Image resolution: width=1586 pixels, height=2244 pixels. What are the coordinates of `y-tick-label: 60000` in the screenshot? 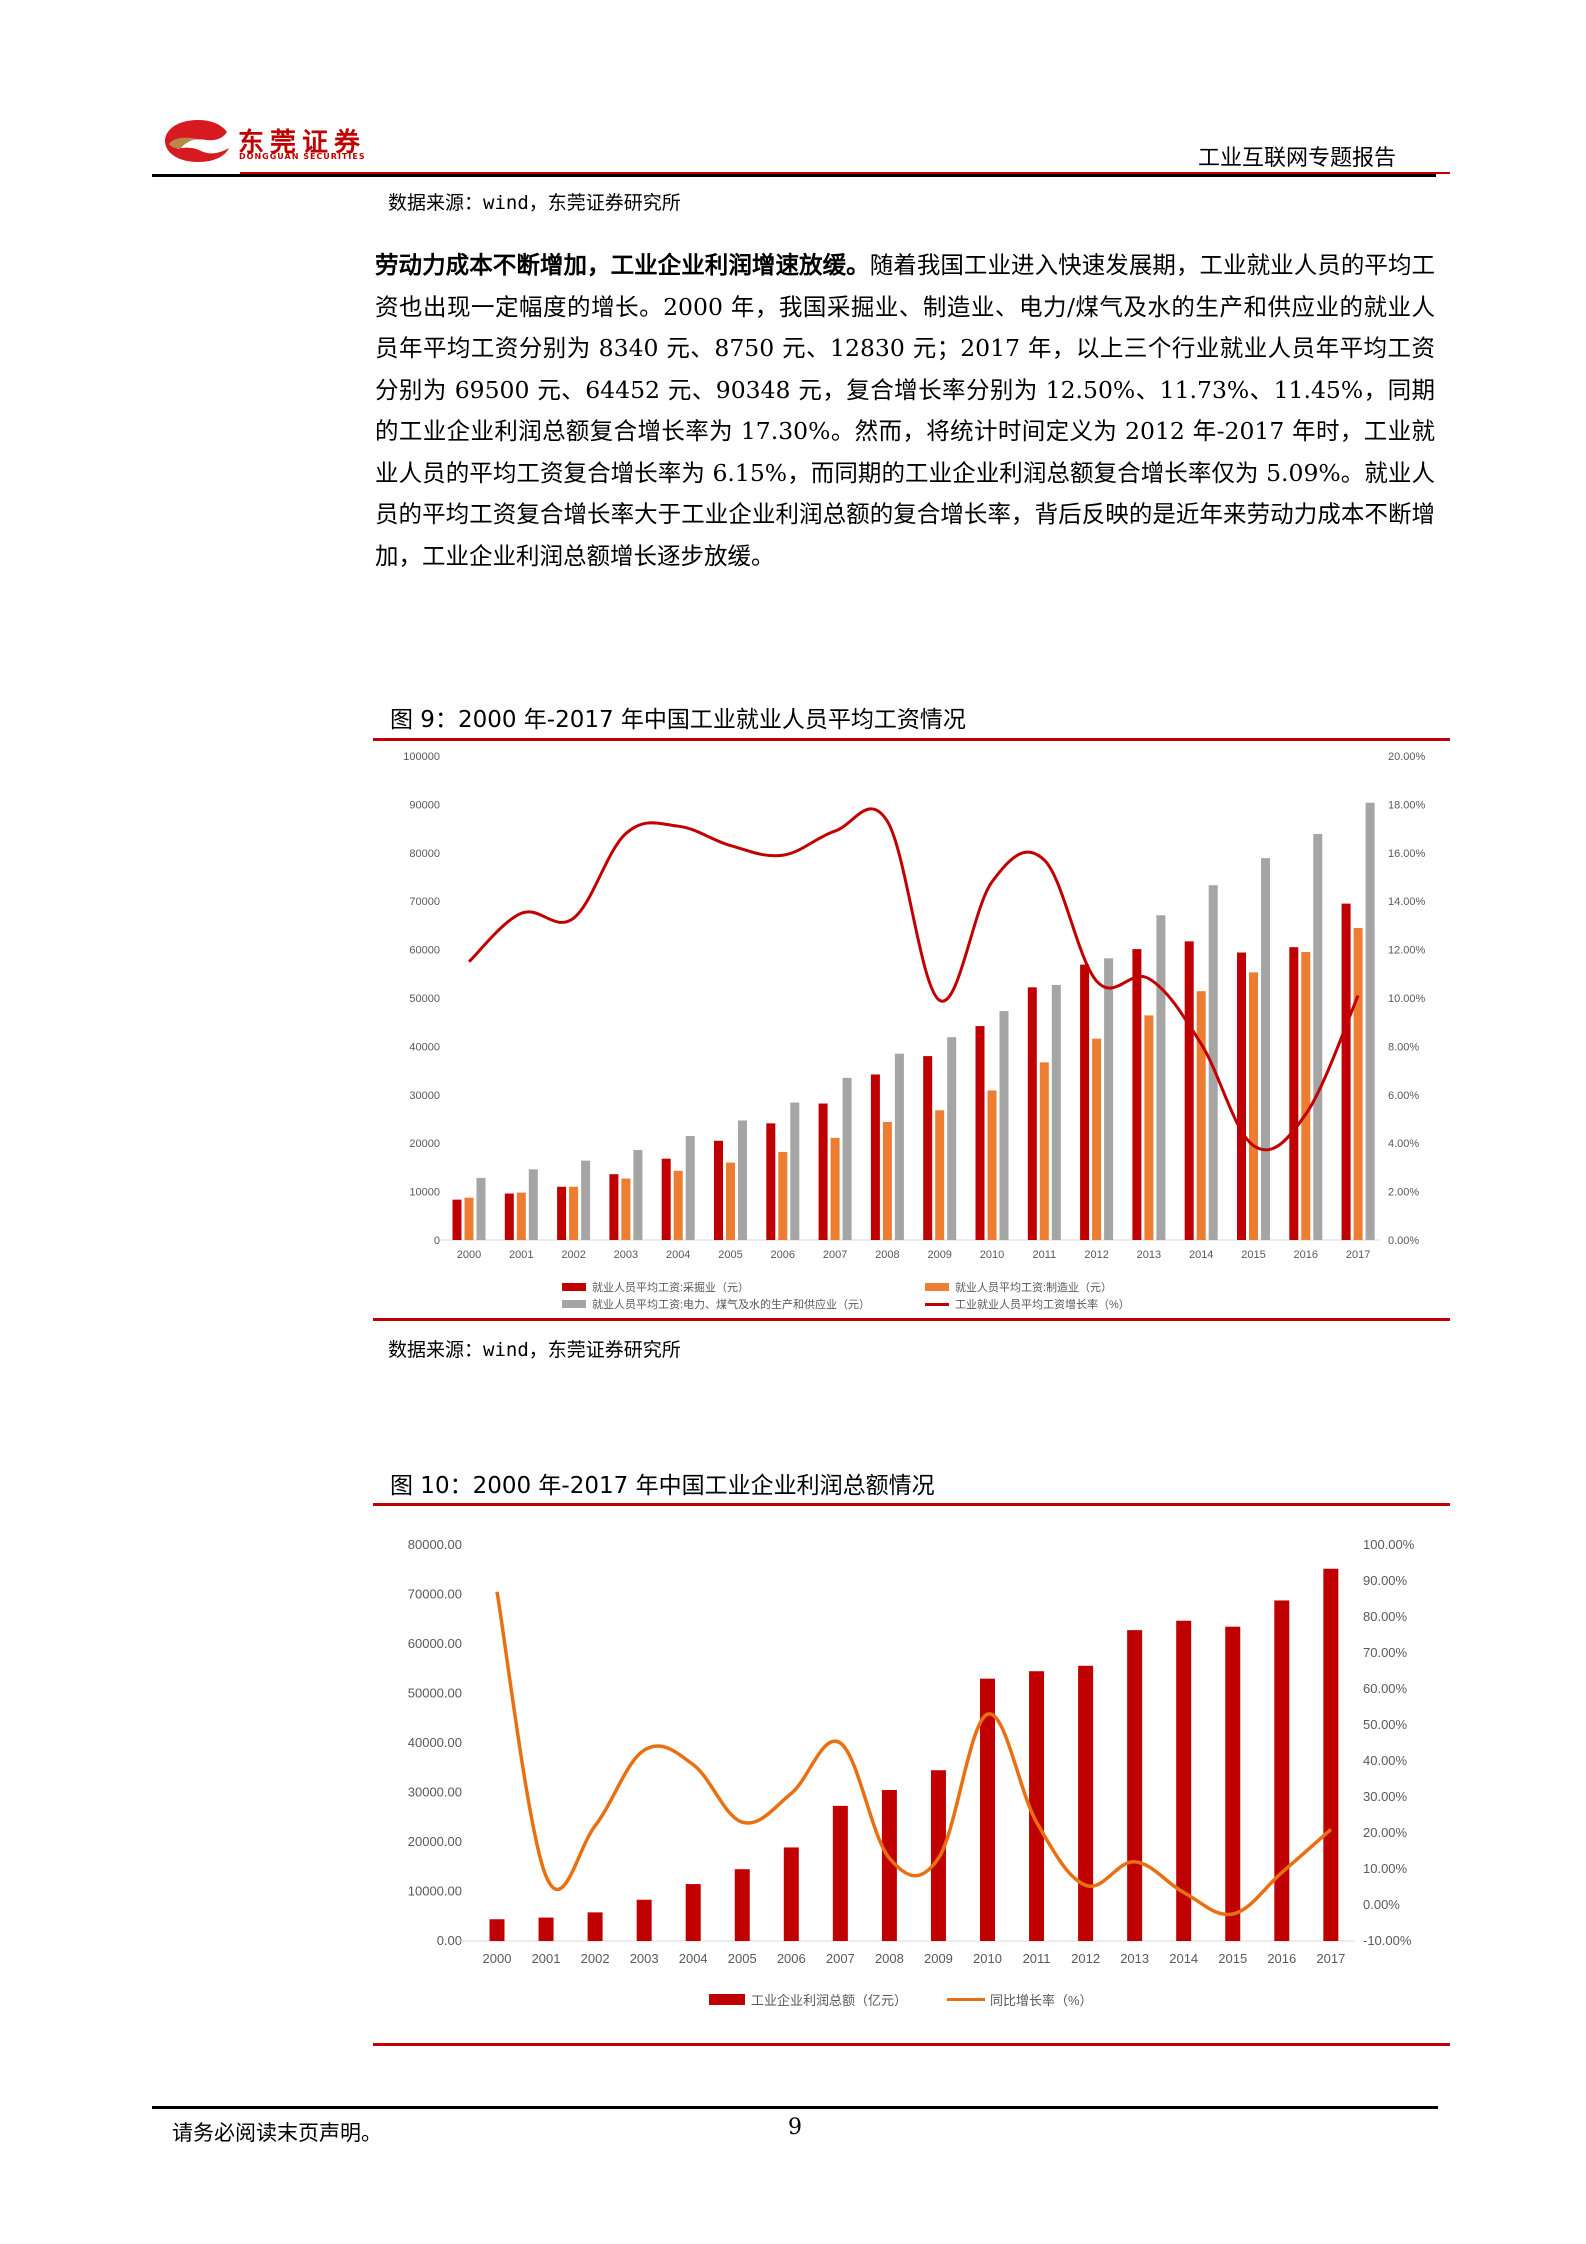 It's located at (424, 951).